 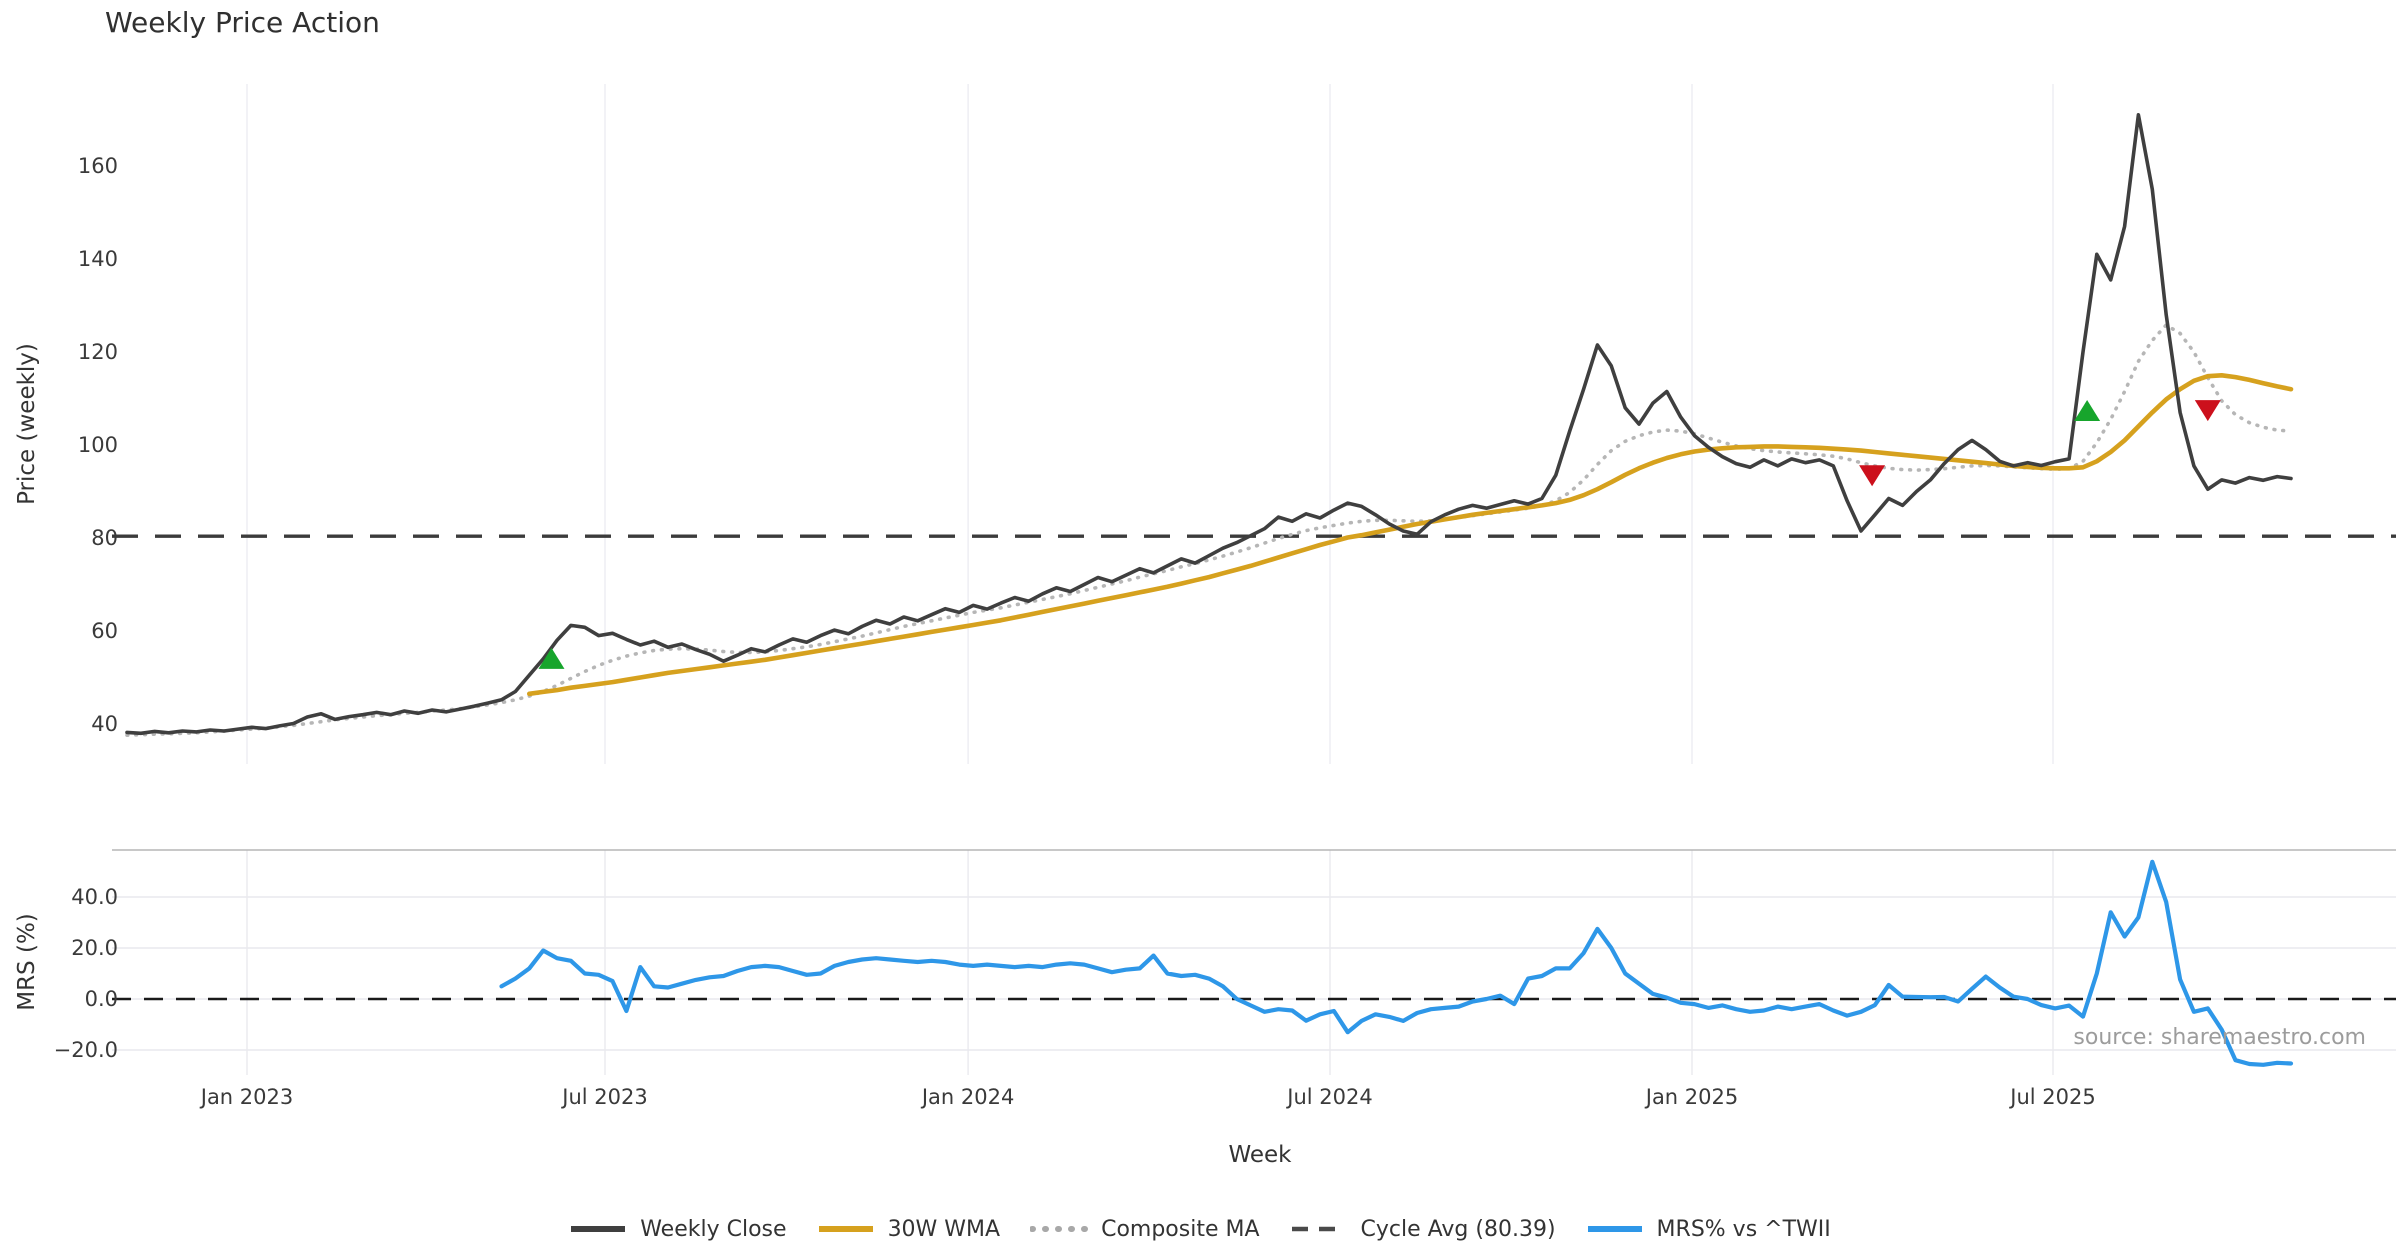 I want to click on legend-label: Weekly Close, so click(x=713, y=1229).